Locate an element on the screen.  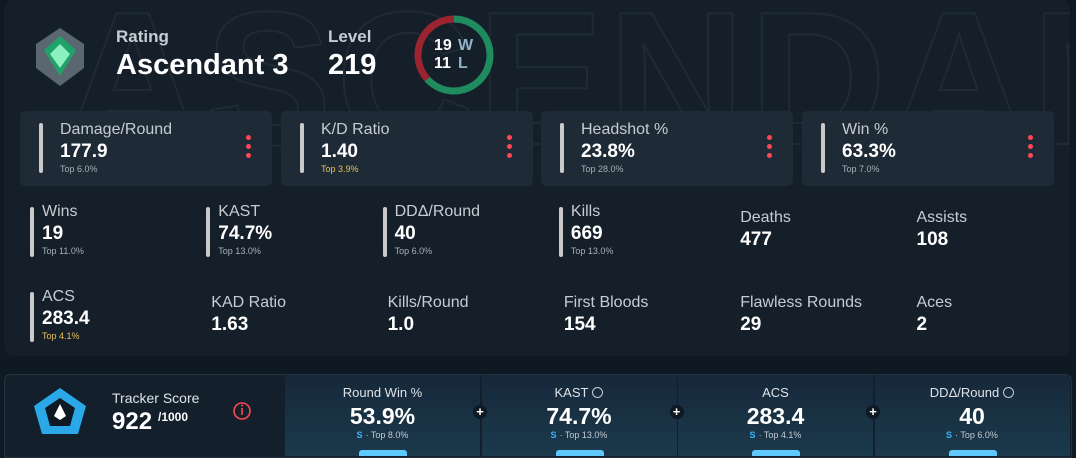
tracker-label: Tracker Score is located at coordinates (156, 398).